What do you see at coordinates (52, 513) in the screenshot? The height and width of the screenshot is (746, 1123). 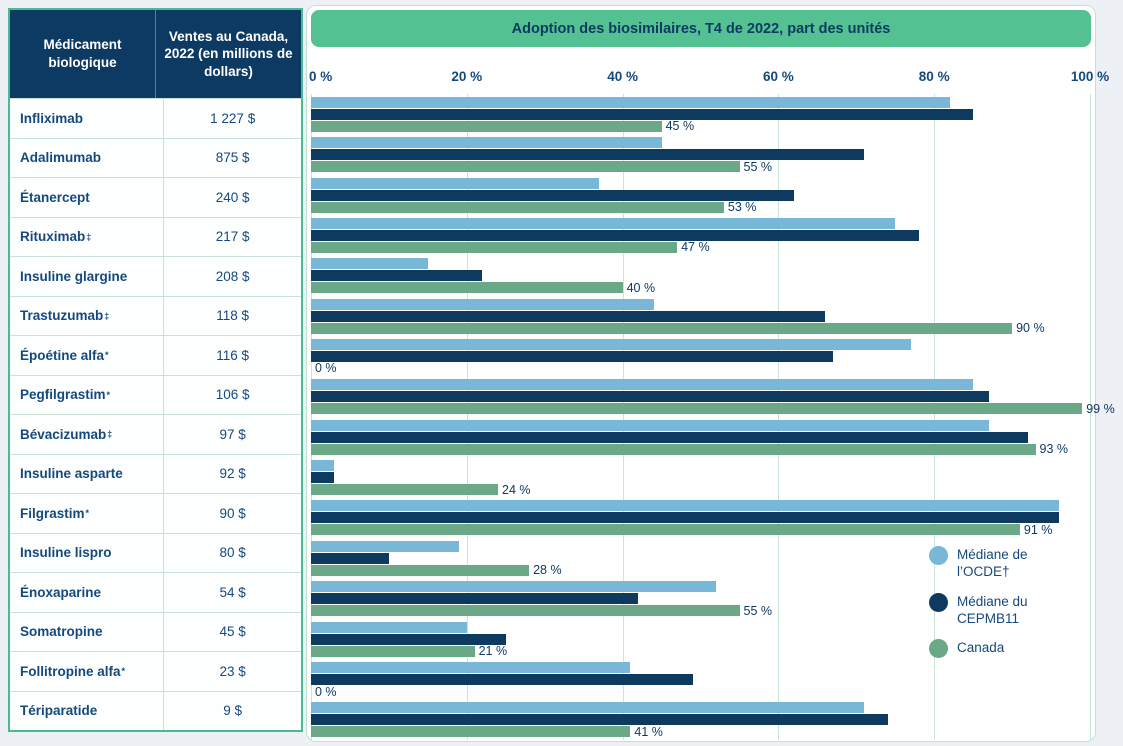 I see `drug-name: Filgrastim` at bounding box center [52, 513].